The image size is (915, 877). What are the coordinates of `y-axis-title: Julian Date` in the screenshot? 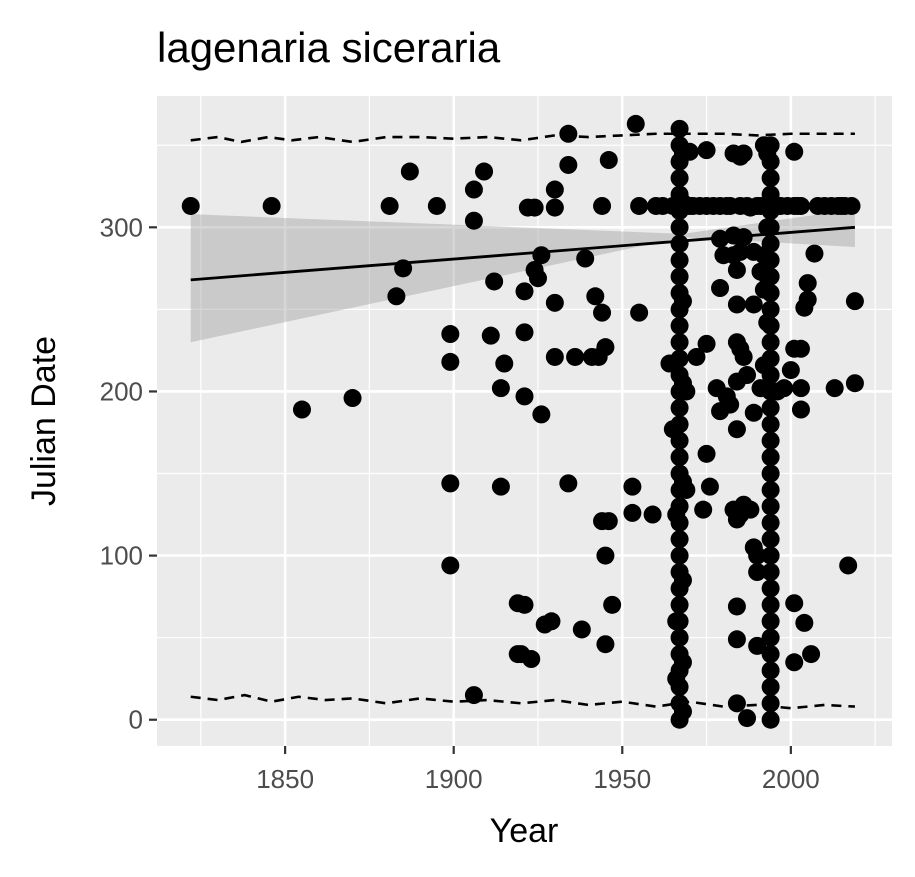 It's located at (44, 421).